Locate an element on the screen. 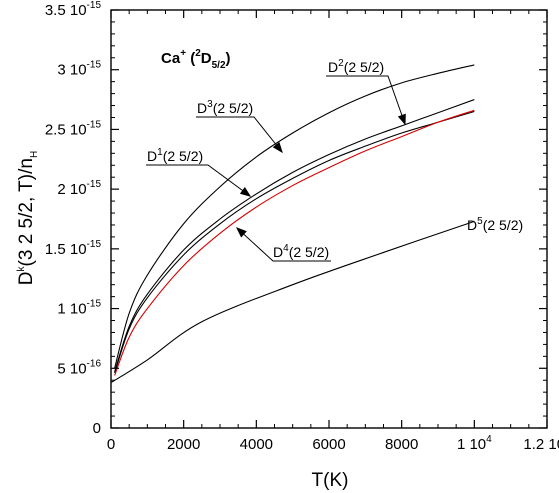  svg-text: D4(2 5/2) is located at coordinates (301, 251).